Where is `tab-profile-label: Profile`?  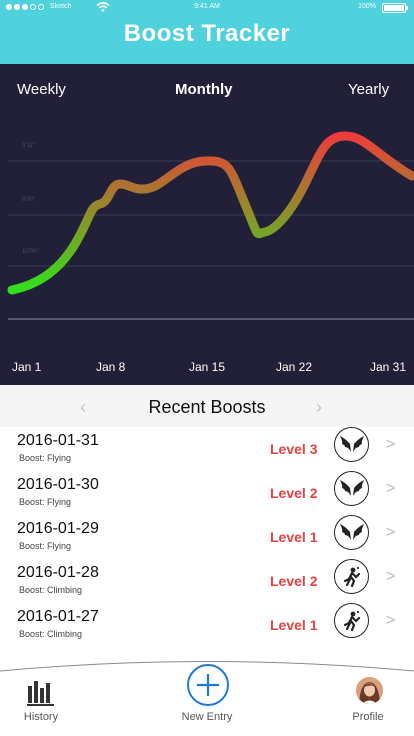
tab-profile-label: Profile is located at coordinates (368, 717).